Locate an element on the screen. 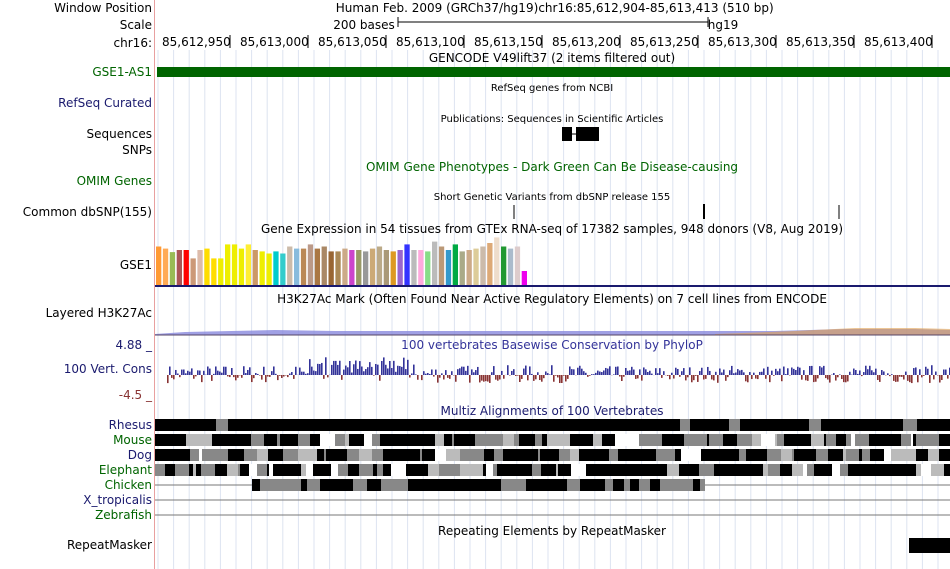 The width and height of the screenshot is (950, 569). repeat-feature is located at coordinates (929, 545).